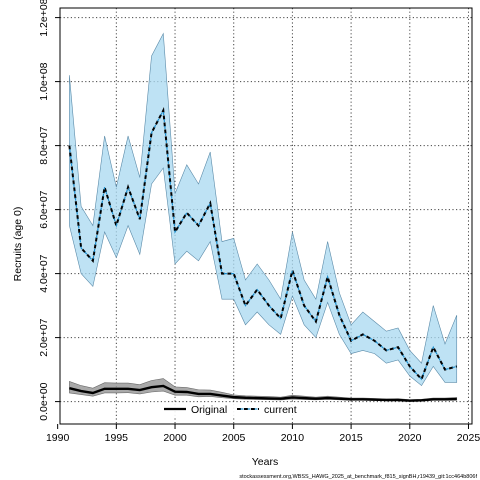 Image resolution: width=480 pixels, height=480 pixels. What do you see at coordinates (468, 438) in the screenshot?
I see `x-tick-label: 2025` at bounding box center [468, 438].